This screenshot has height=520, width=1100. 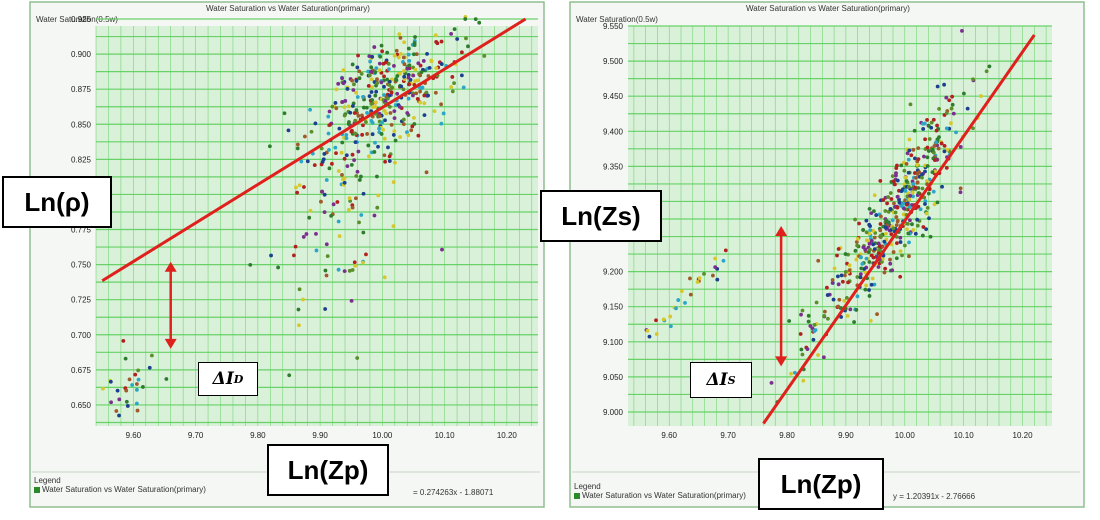 What do you see at coordinates (613, 342) in the screenshot?
I see `y-tick-label: 9.100` at bounding box center [613, 342].